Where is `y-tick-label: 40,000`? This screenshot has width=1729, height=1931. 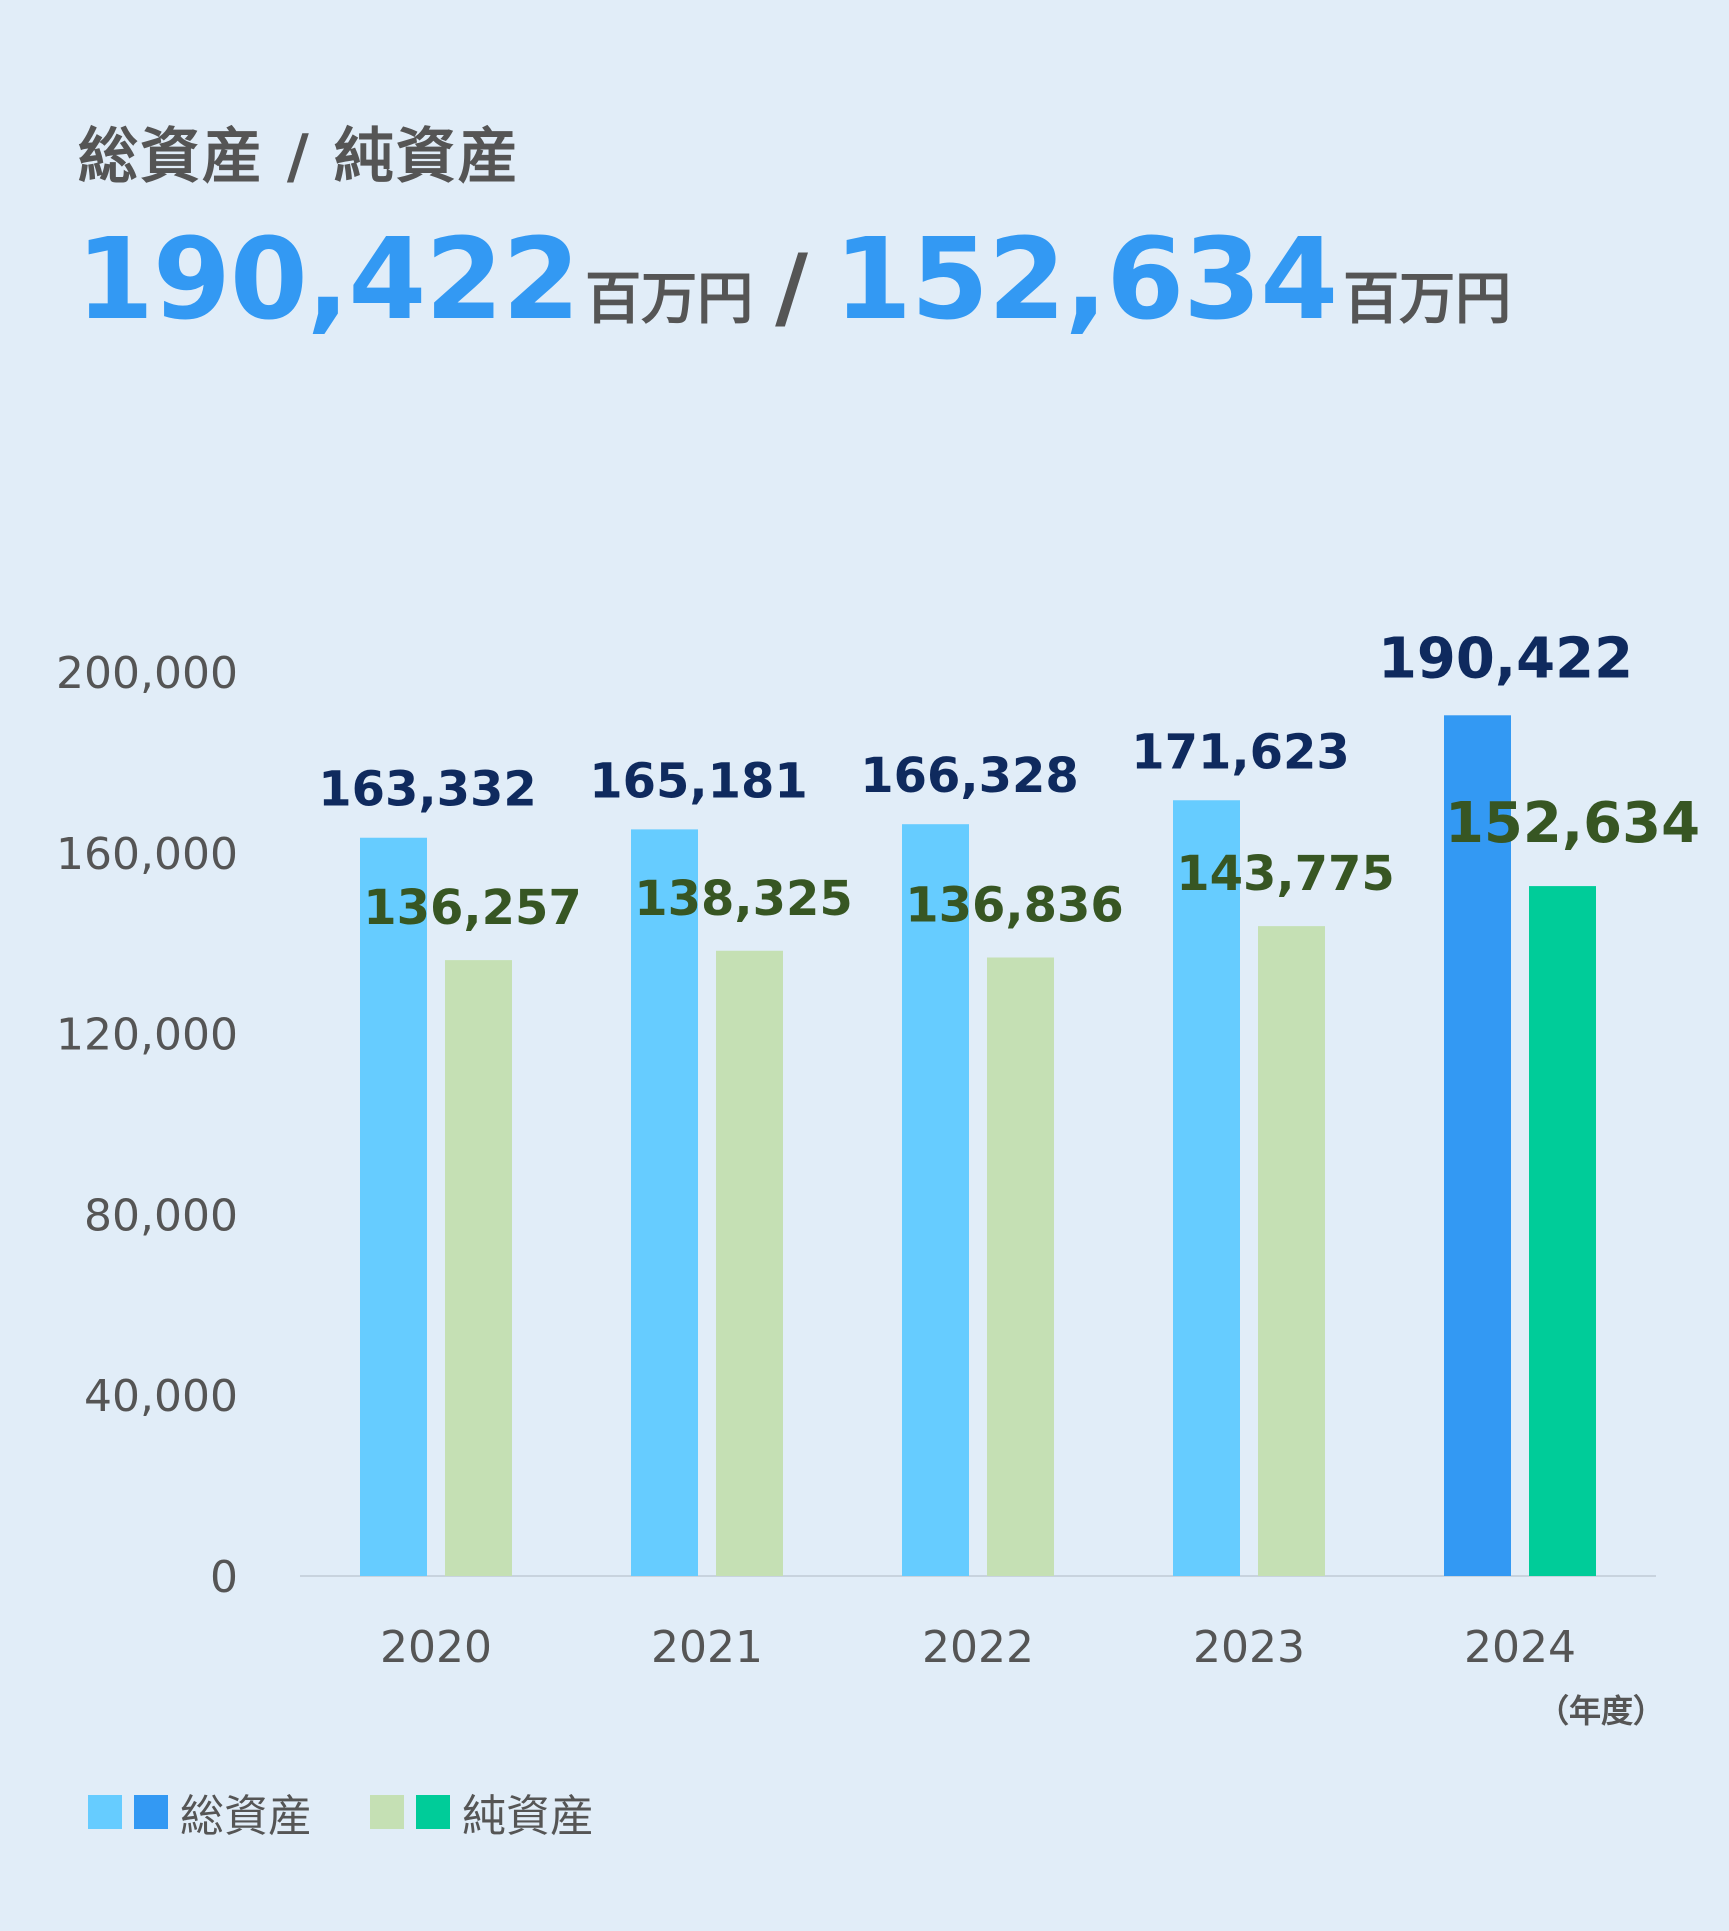 y-tick-label: 40,000 is located at coordinates (161, 1396).